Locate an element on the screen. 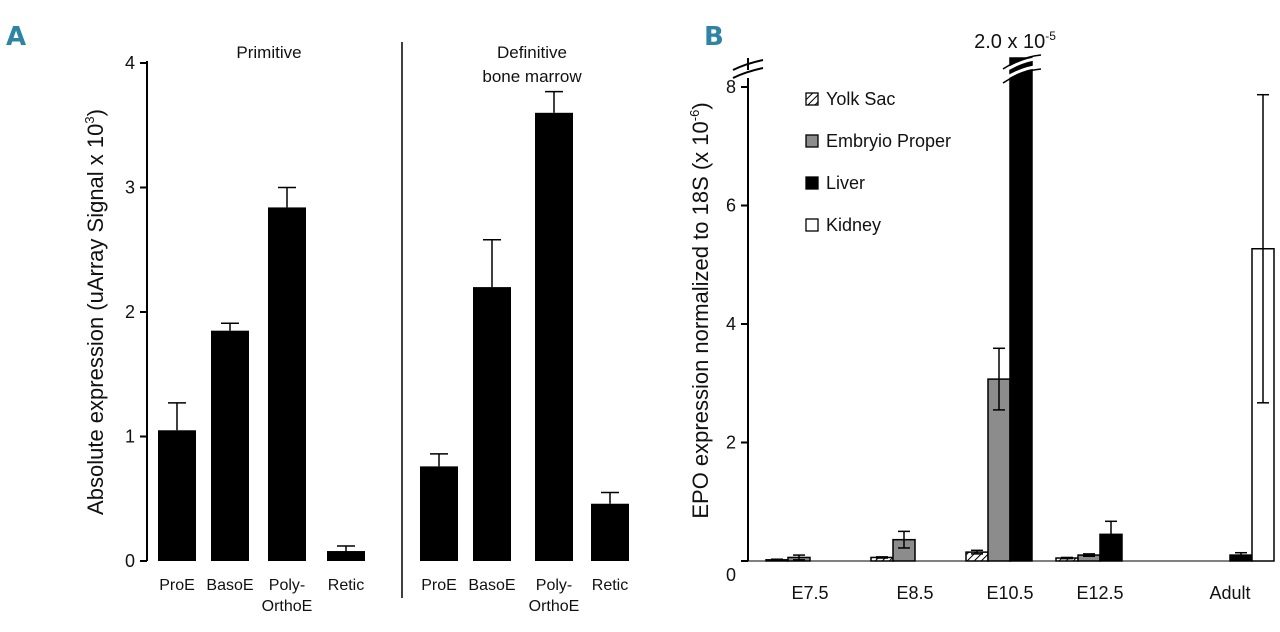  panel-b-y-title-exp: -6 is located at coordinates (694, 116).